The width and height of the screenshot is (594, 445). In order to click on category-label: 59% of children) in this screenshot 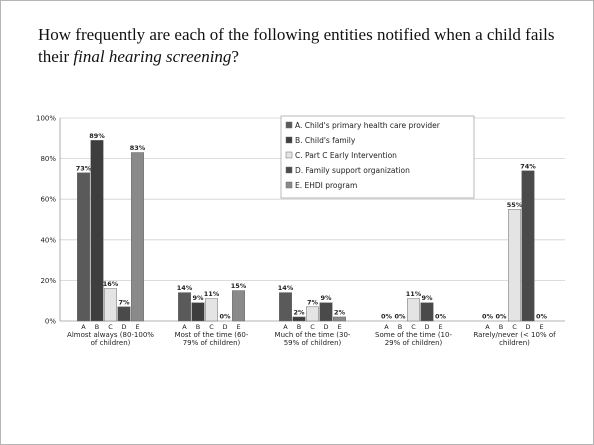, I will do `click(313, 343)`.